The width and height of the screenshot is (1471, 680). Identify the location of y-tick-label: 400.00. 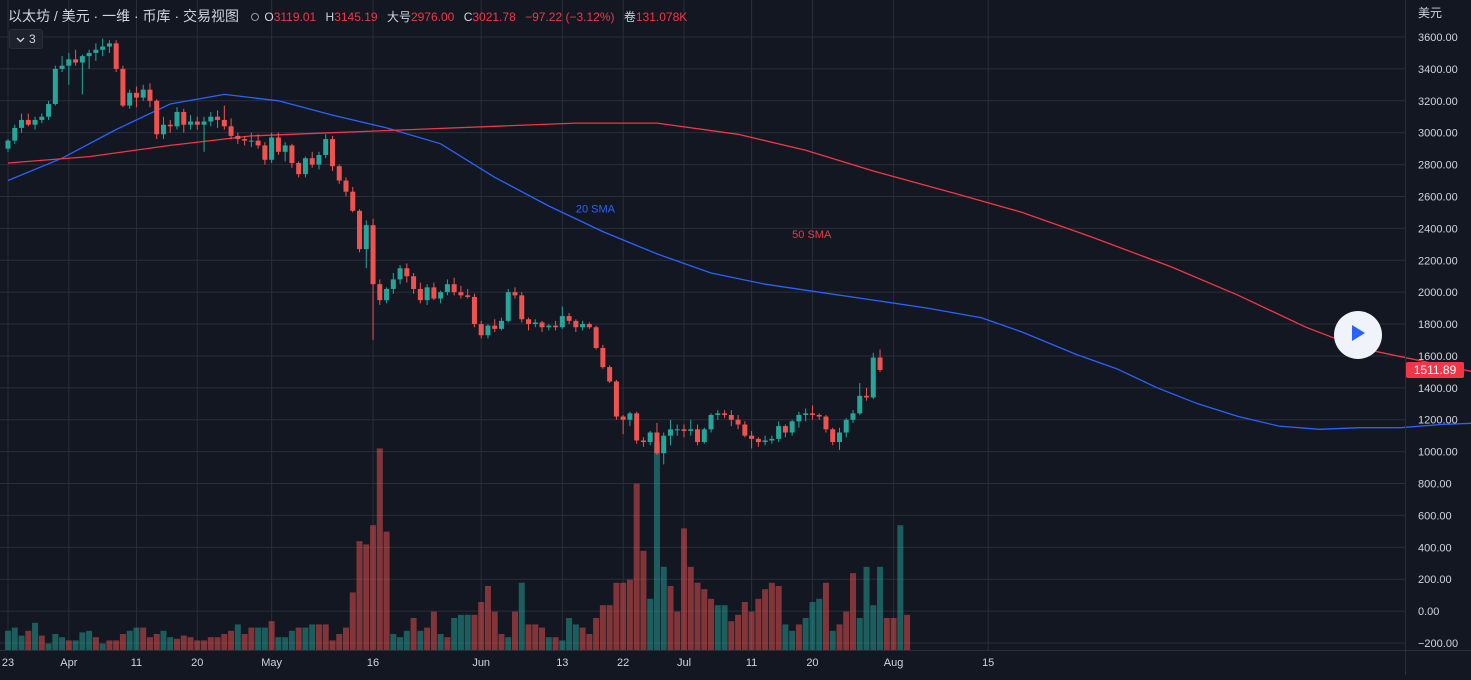
(1435, 548).